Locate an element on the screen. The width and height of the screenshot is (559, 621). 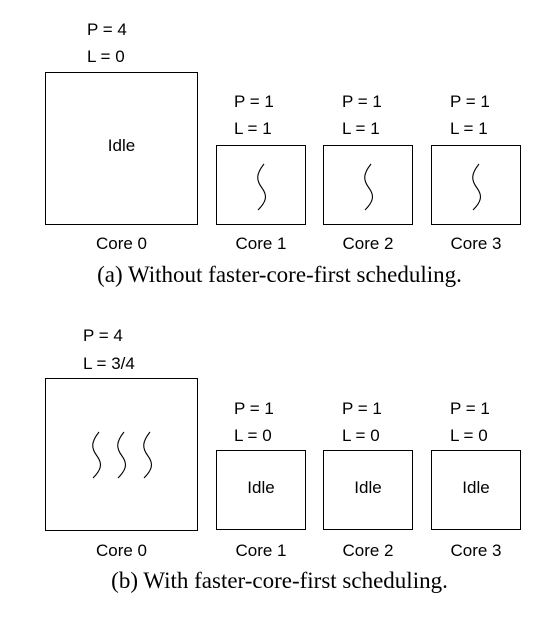
core3-box: Idle is located at coordinates (476, 490).